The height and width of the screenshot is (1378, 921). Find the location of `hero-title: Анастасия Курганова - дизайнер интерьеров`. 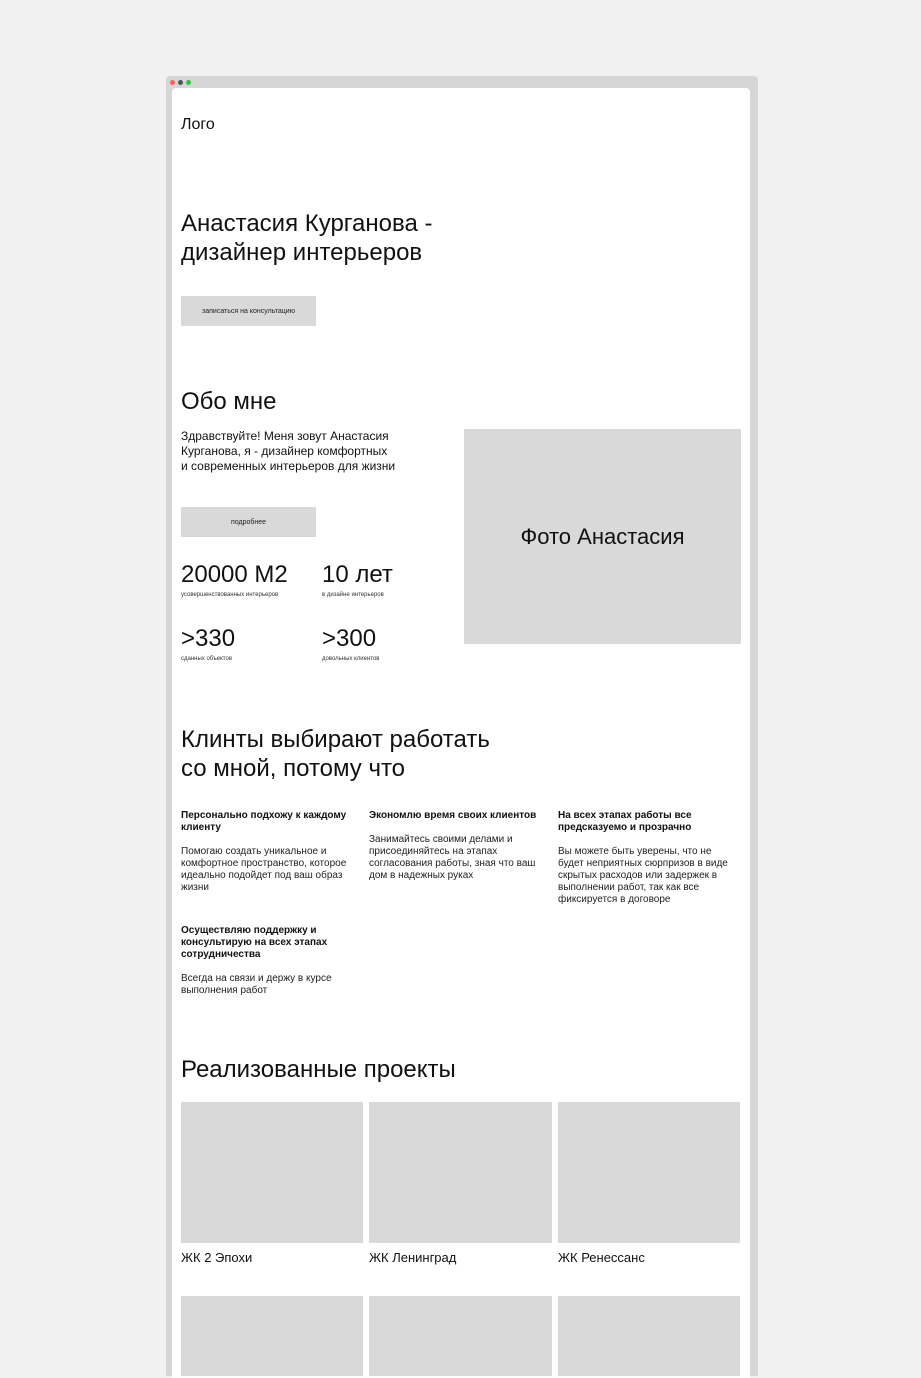

hero-title: Анастасия Курганова - дизайнер интерьеров is located at coordinates (307, 238).